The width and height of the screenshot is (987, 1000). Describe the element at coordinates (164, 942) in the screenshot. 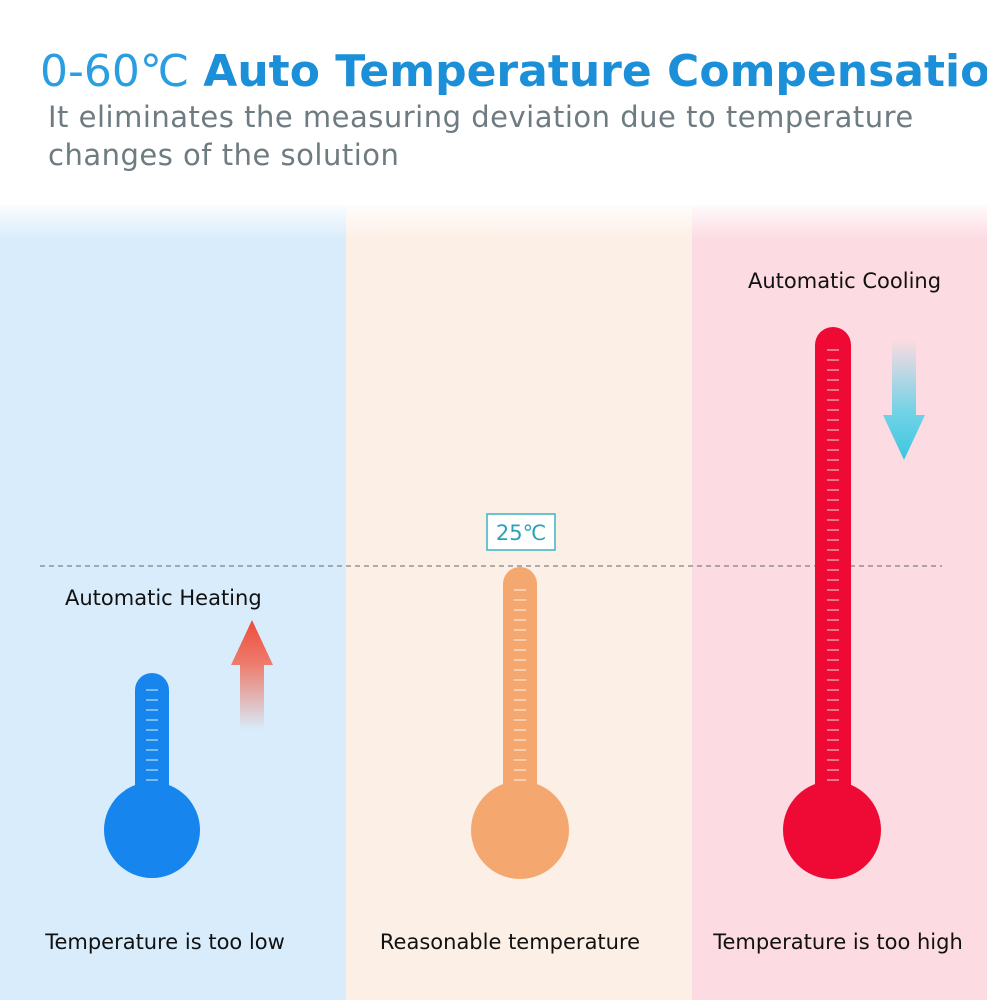

I see `panel-caption: Temperature is too low` at that location.